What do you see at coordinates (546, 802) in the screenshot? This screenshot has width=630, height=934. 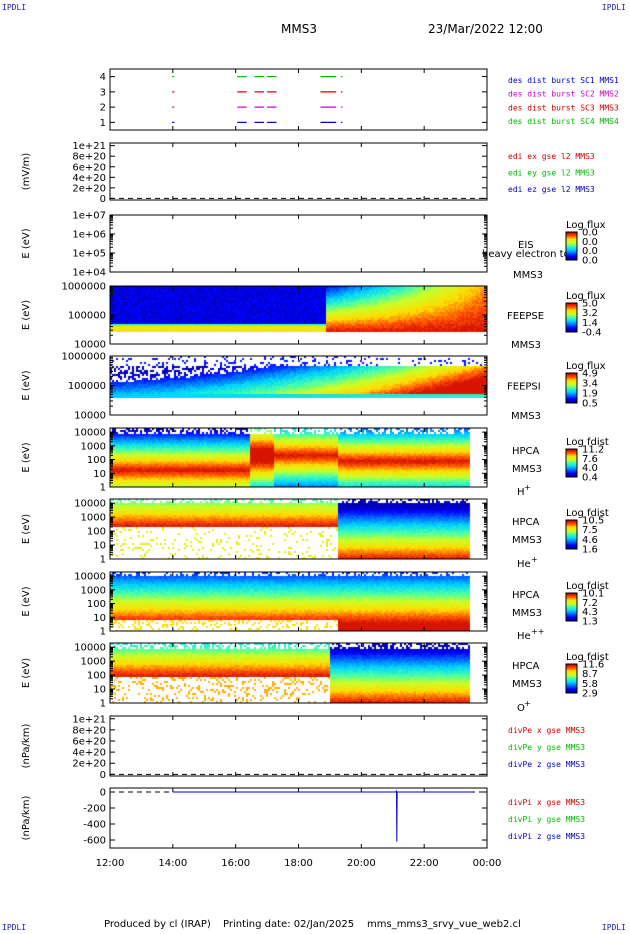 I see `legend-divpi-0: divPi x gse MMS3` at bounding box center [546, 802].